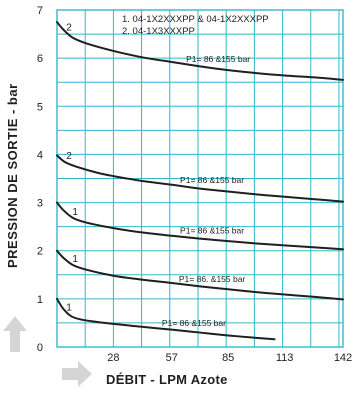 The height and width of the screenshot is (394, 359). I want to click on y-tick-label: 1, so click(40, 300).